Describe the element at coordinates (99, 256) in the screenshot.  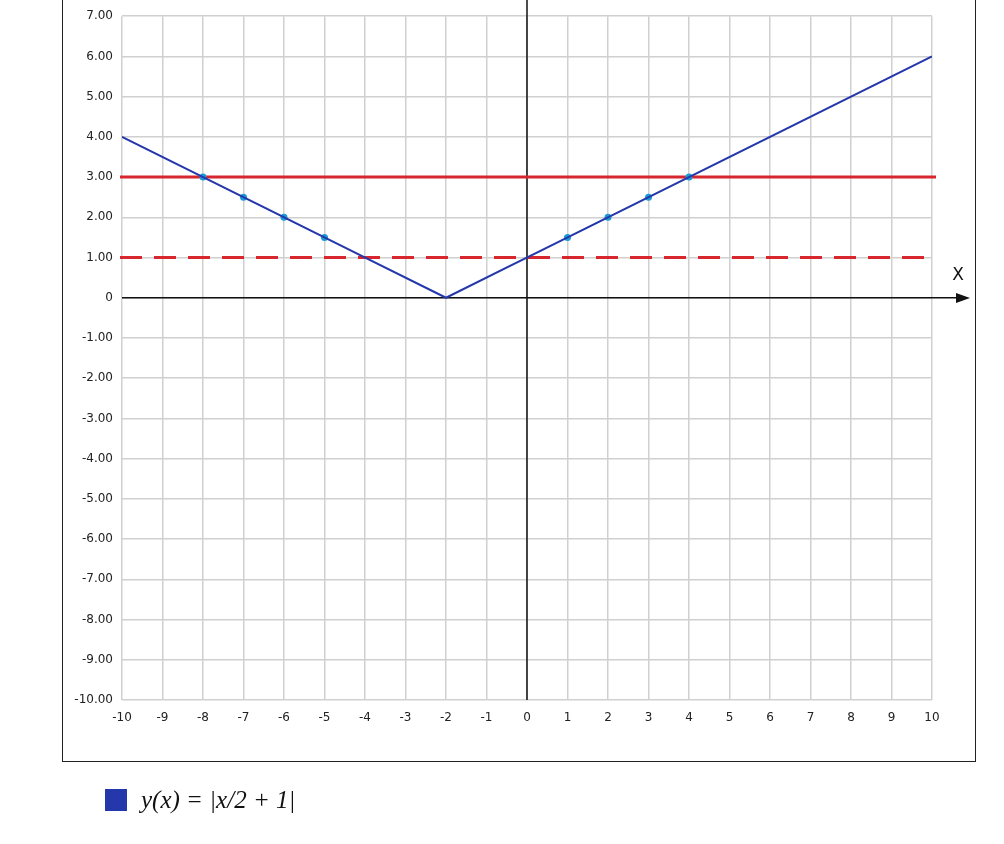
I see `y-tick-label: 1.00` at that location.